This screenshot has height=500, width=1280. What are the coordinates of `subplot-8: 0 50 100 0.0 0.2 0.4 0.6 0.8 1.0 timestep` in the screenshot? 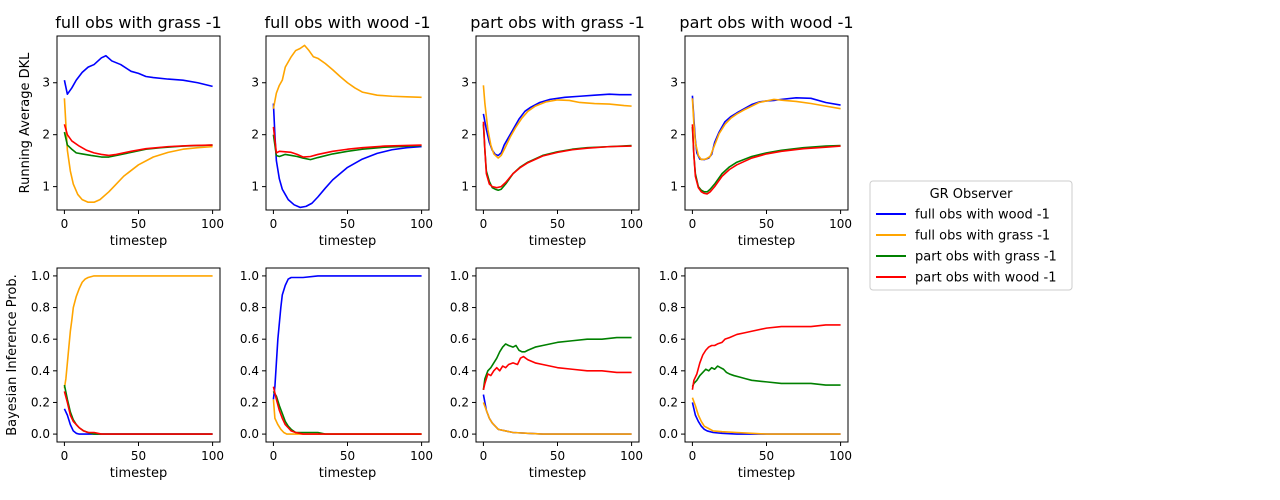 It's located at (755, 374).